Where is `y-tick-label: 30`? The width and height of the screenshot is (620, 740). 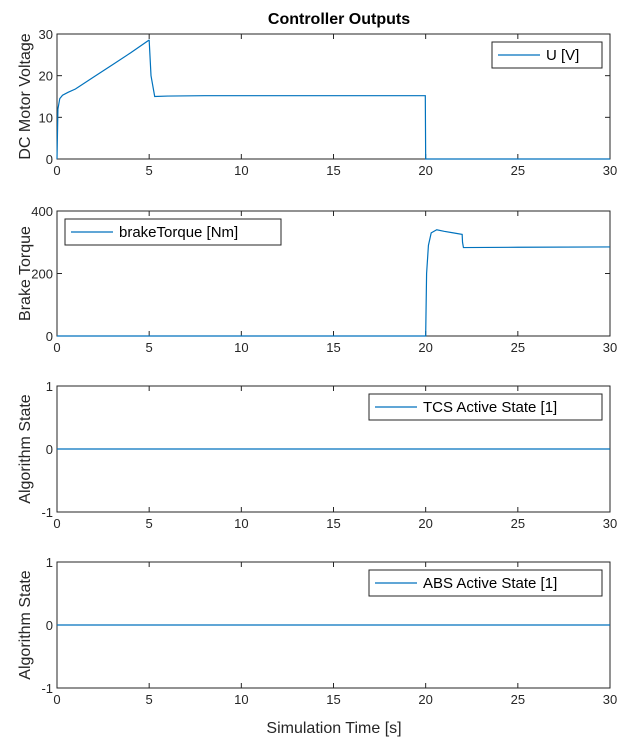
y-tick-label: 30 is located at coordinates (46, 34).